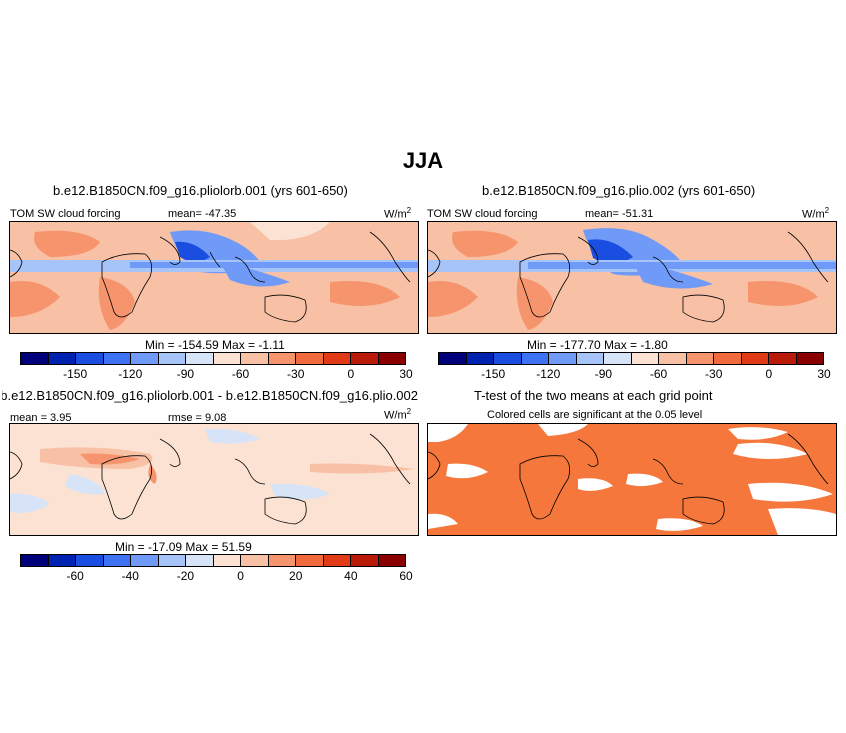  Describe the element at coordinates (185, 576) in the screenshot. I see `colorbar-tick-label: -20` at that location.